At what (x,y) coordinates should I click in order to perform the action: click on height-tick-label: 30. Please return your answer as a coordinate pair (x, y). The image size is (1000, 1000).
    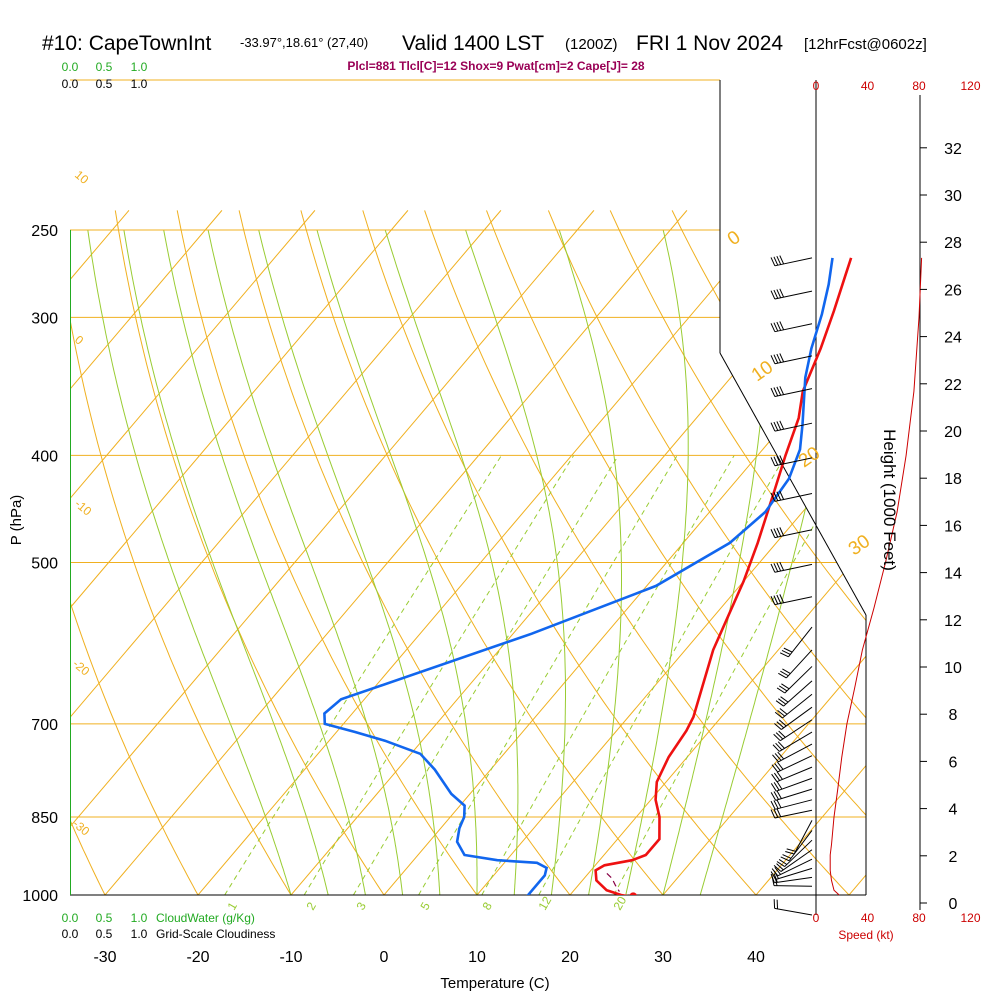
    Looking at the image, I should click on (953, 196).